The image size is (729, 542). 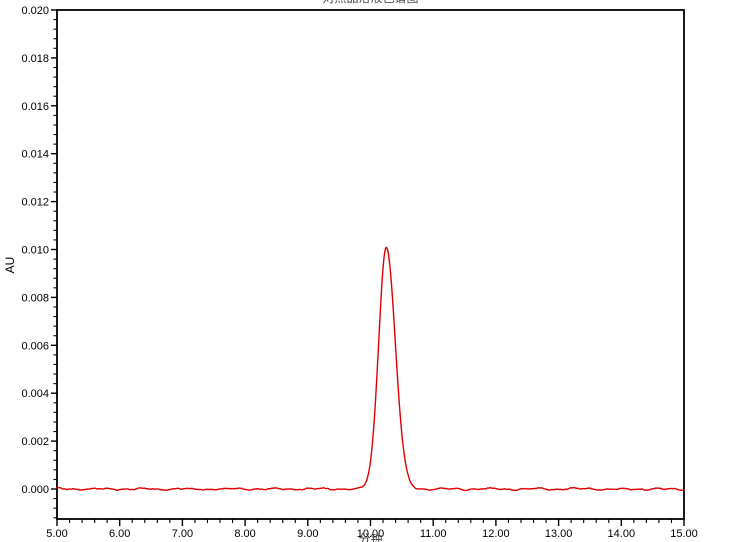 I want to click on x-axis-title: 分钟, so click(x=370, y=537).